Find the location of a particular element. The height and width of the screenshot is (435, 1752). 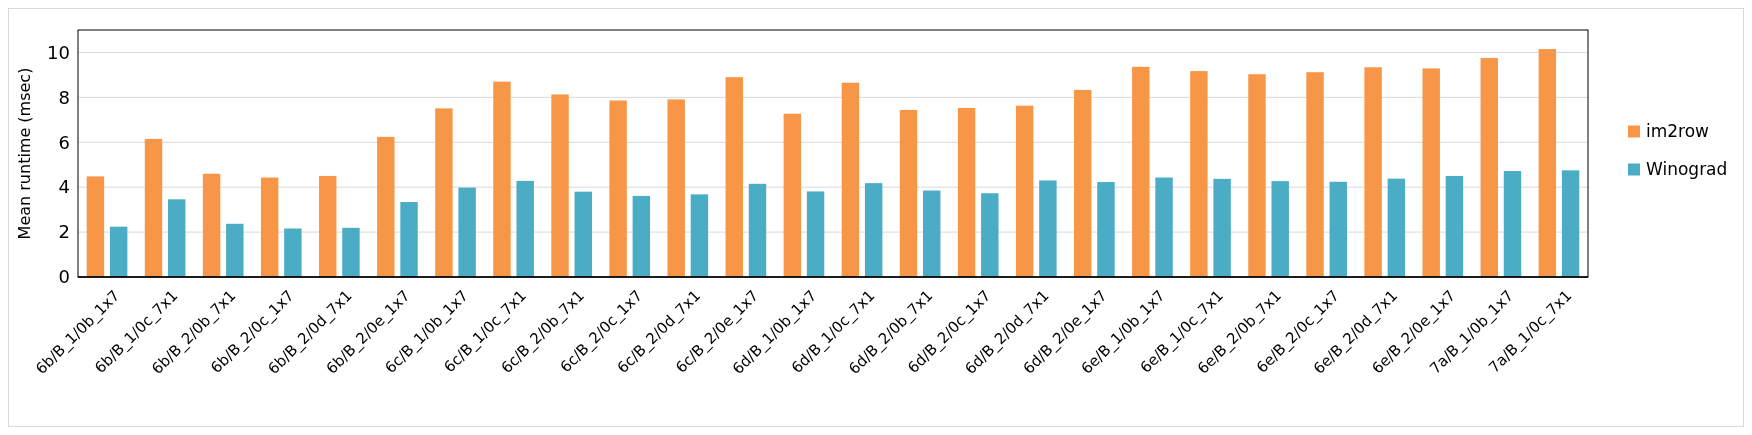

y-tick-label: 0 is located at coordinates (64, 277).